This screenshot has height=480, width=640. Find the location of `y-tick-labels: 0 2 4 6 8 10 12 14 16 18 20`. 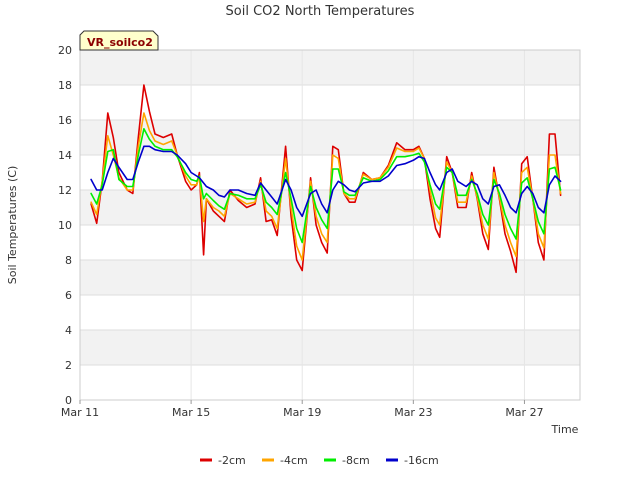

y-tick-labels: 0 2 4 6 8 10 12 14 16 18 20 is located at coordinates (65, 225).